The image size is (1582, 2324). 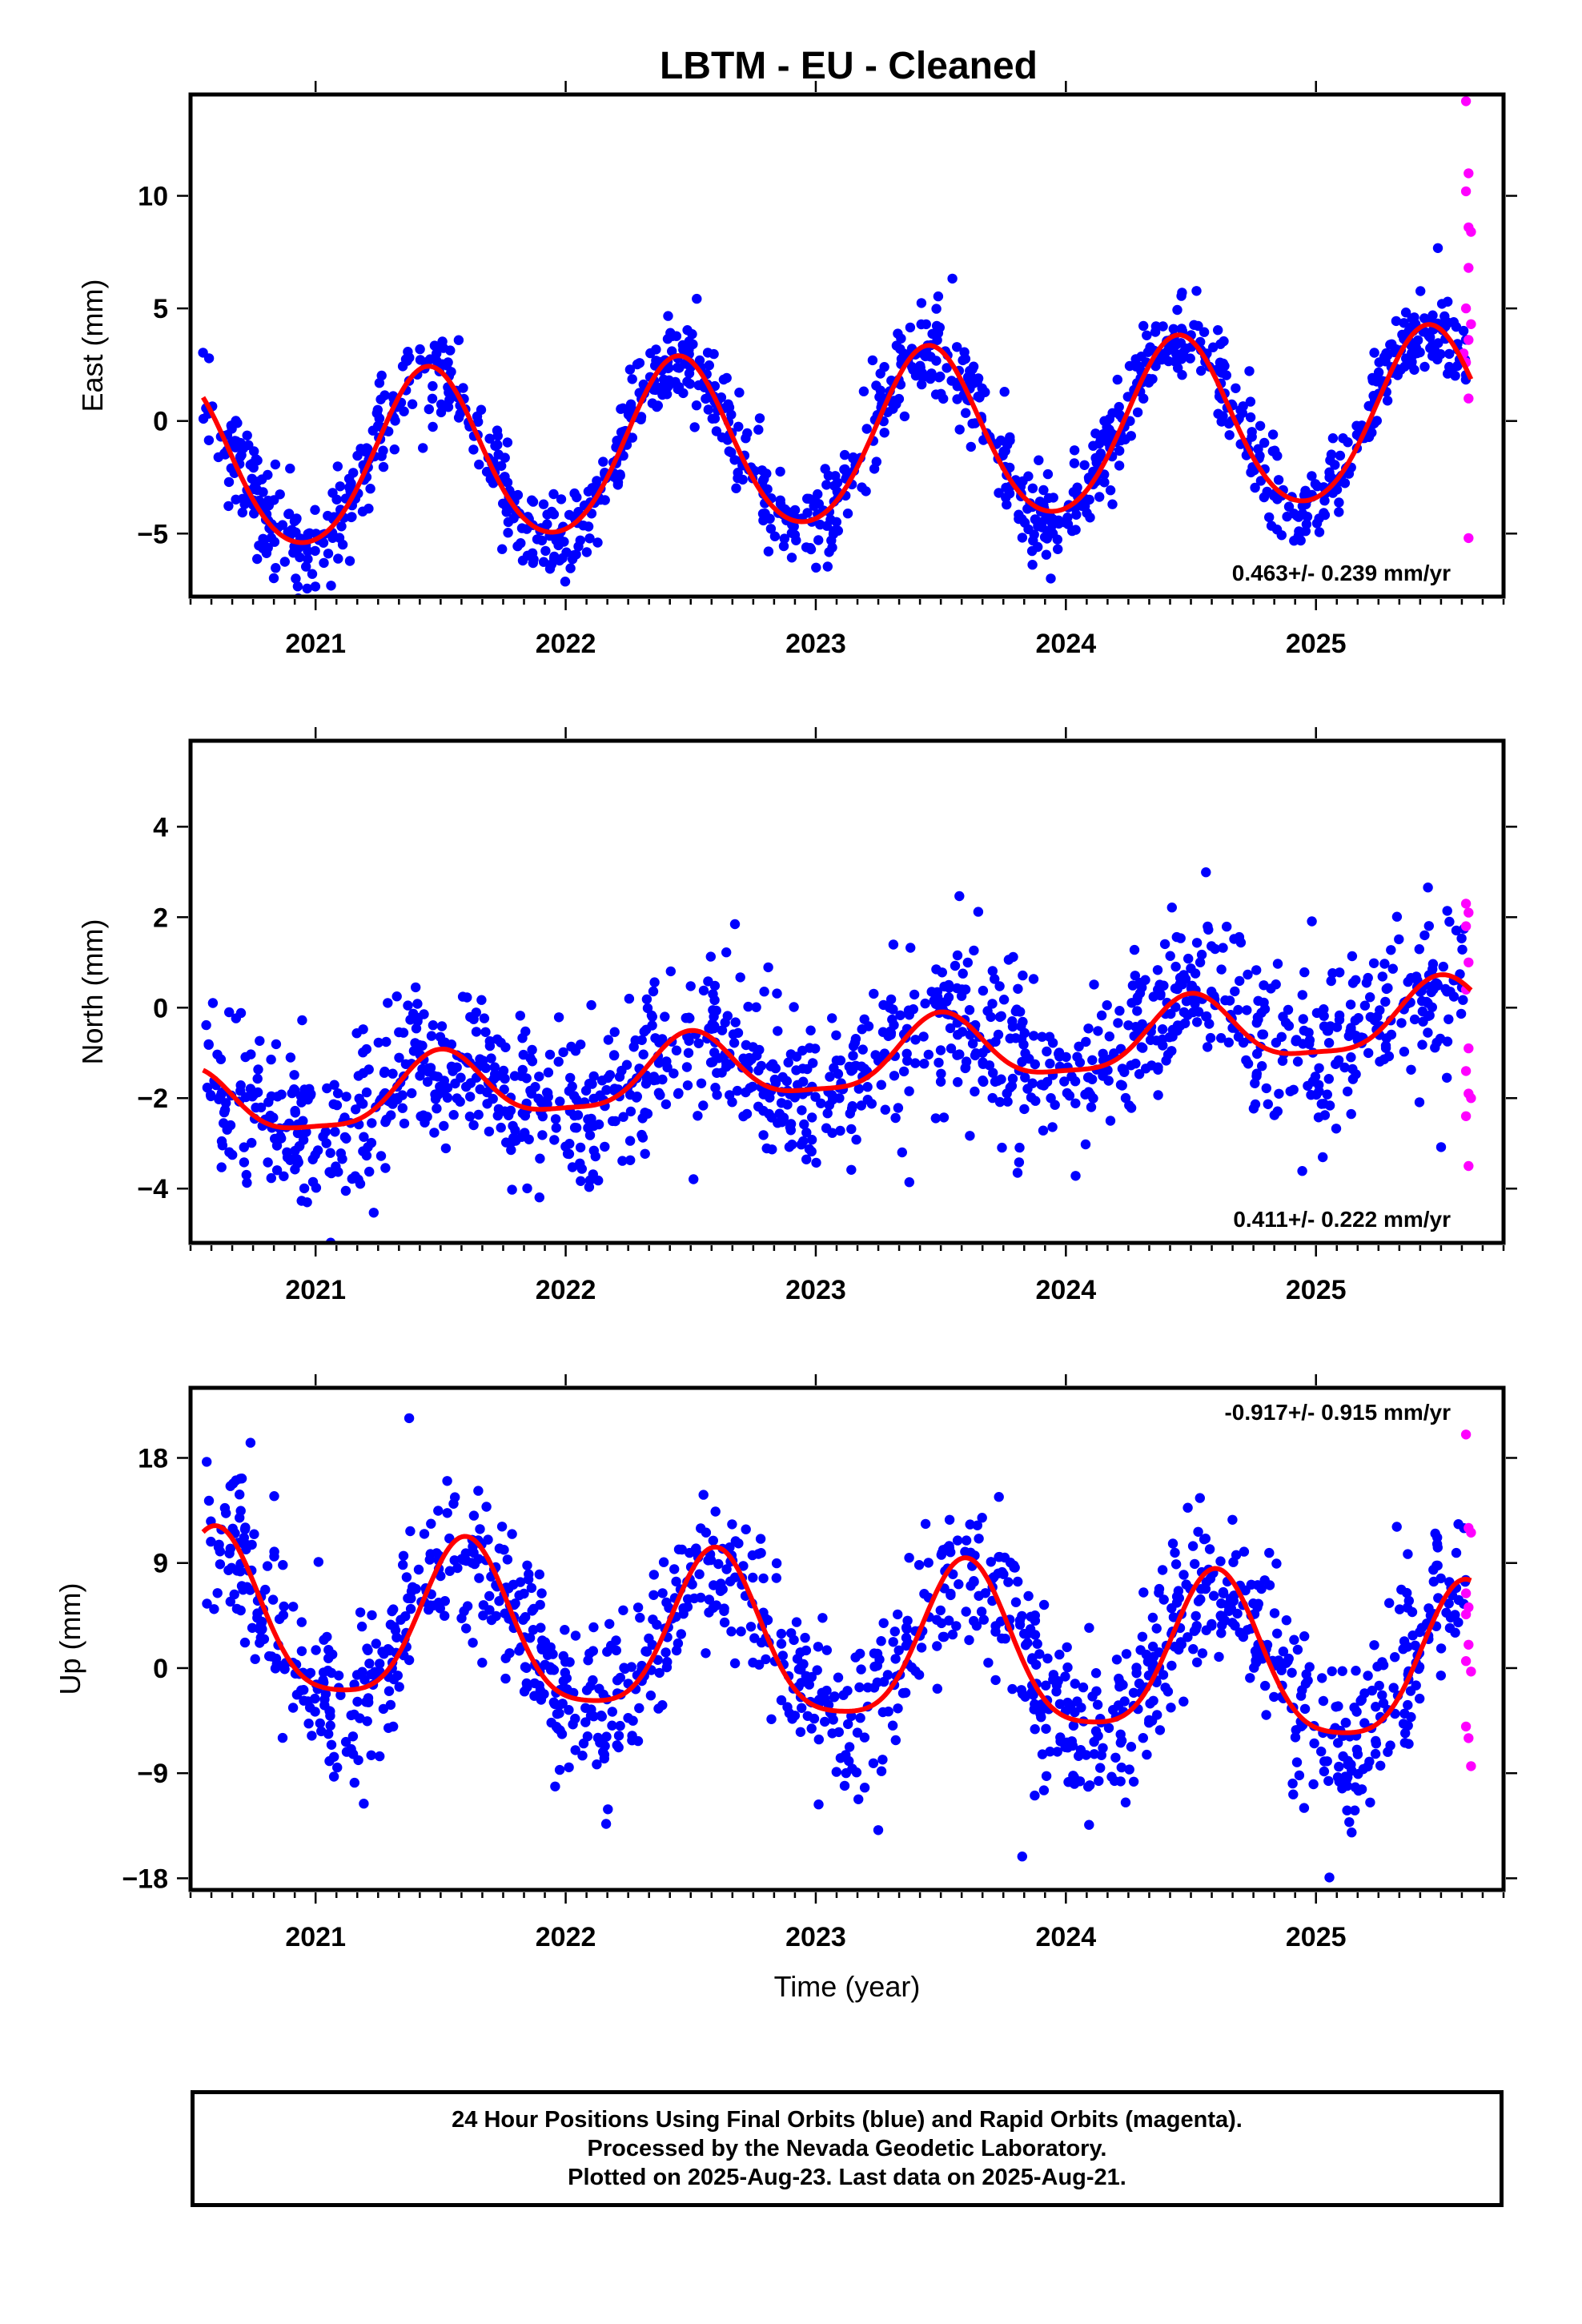 What do you see at coordinates (152, 1774) in the screenshot?
I see `y-tick-label: −9` at bounding box center [152, 1774].